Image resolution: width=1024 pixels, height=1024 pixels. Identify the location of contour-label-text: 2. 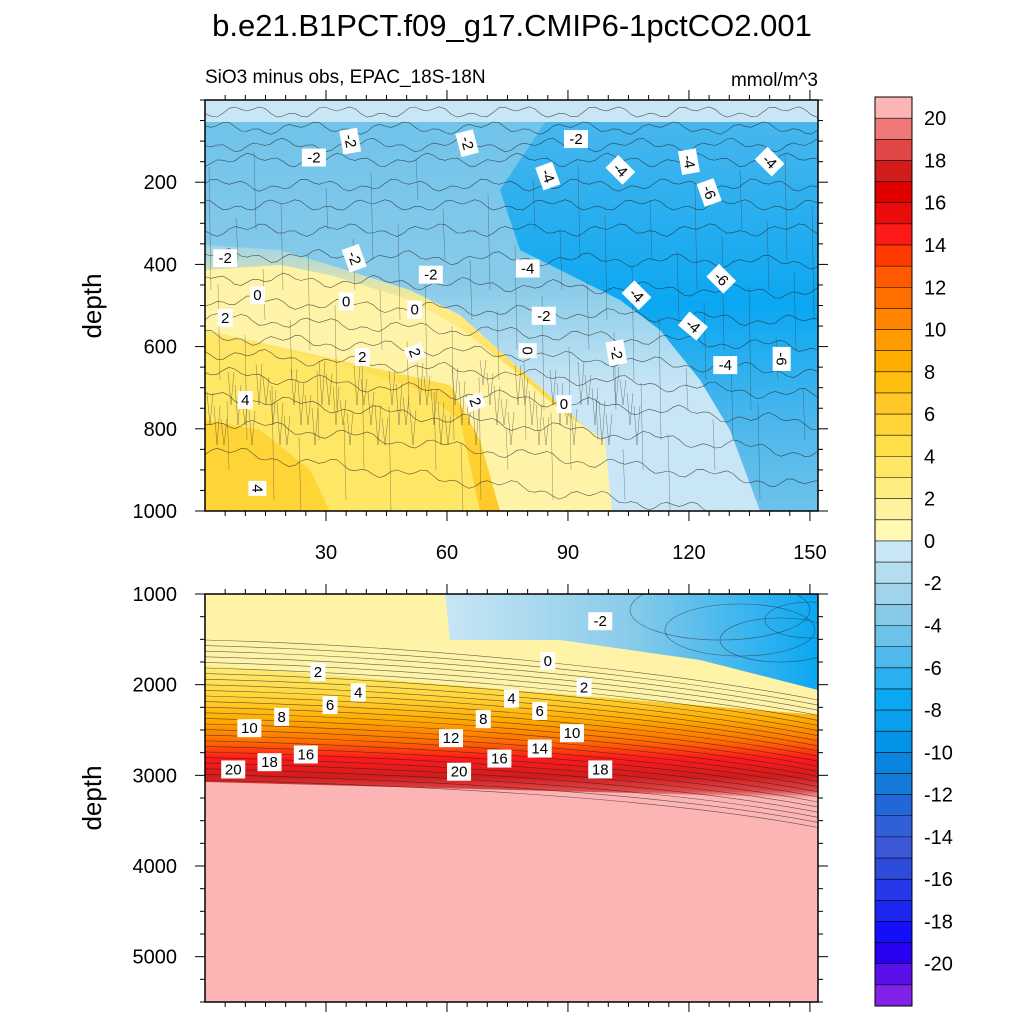
(362, 357).